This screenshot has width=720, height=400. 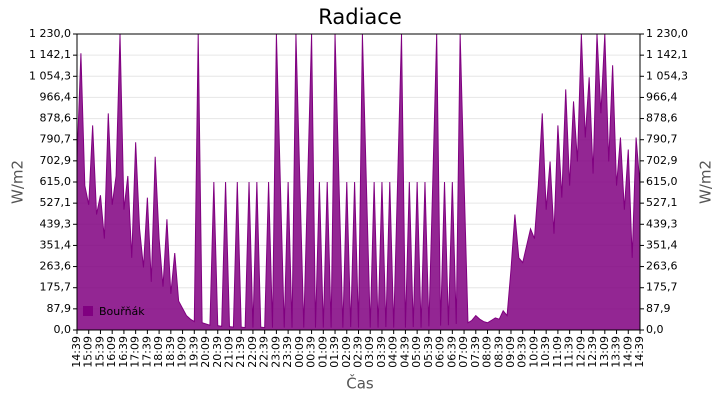 I want to click on x-tick-label: 13:39, so click(x=616, y=352).